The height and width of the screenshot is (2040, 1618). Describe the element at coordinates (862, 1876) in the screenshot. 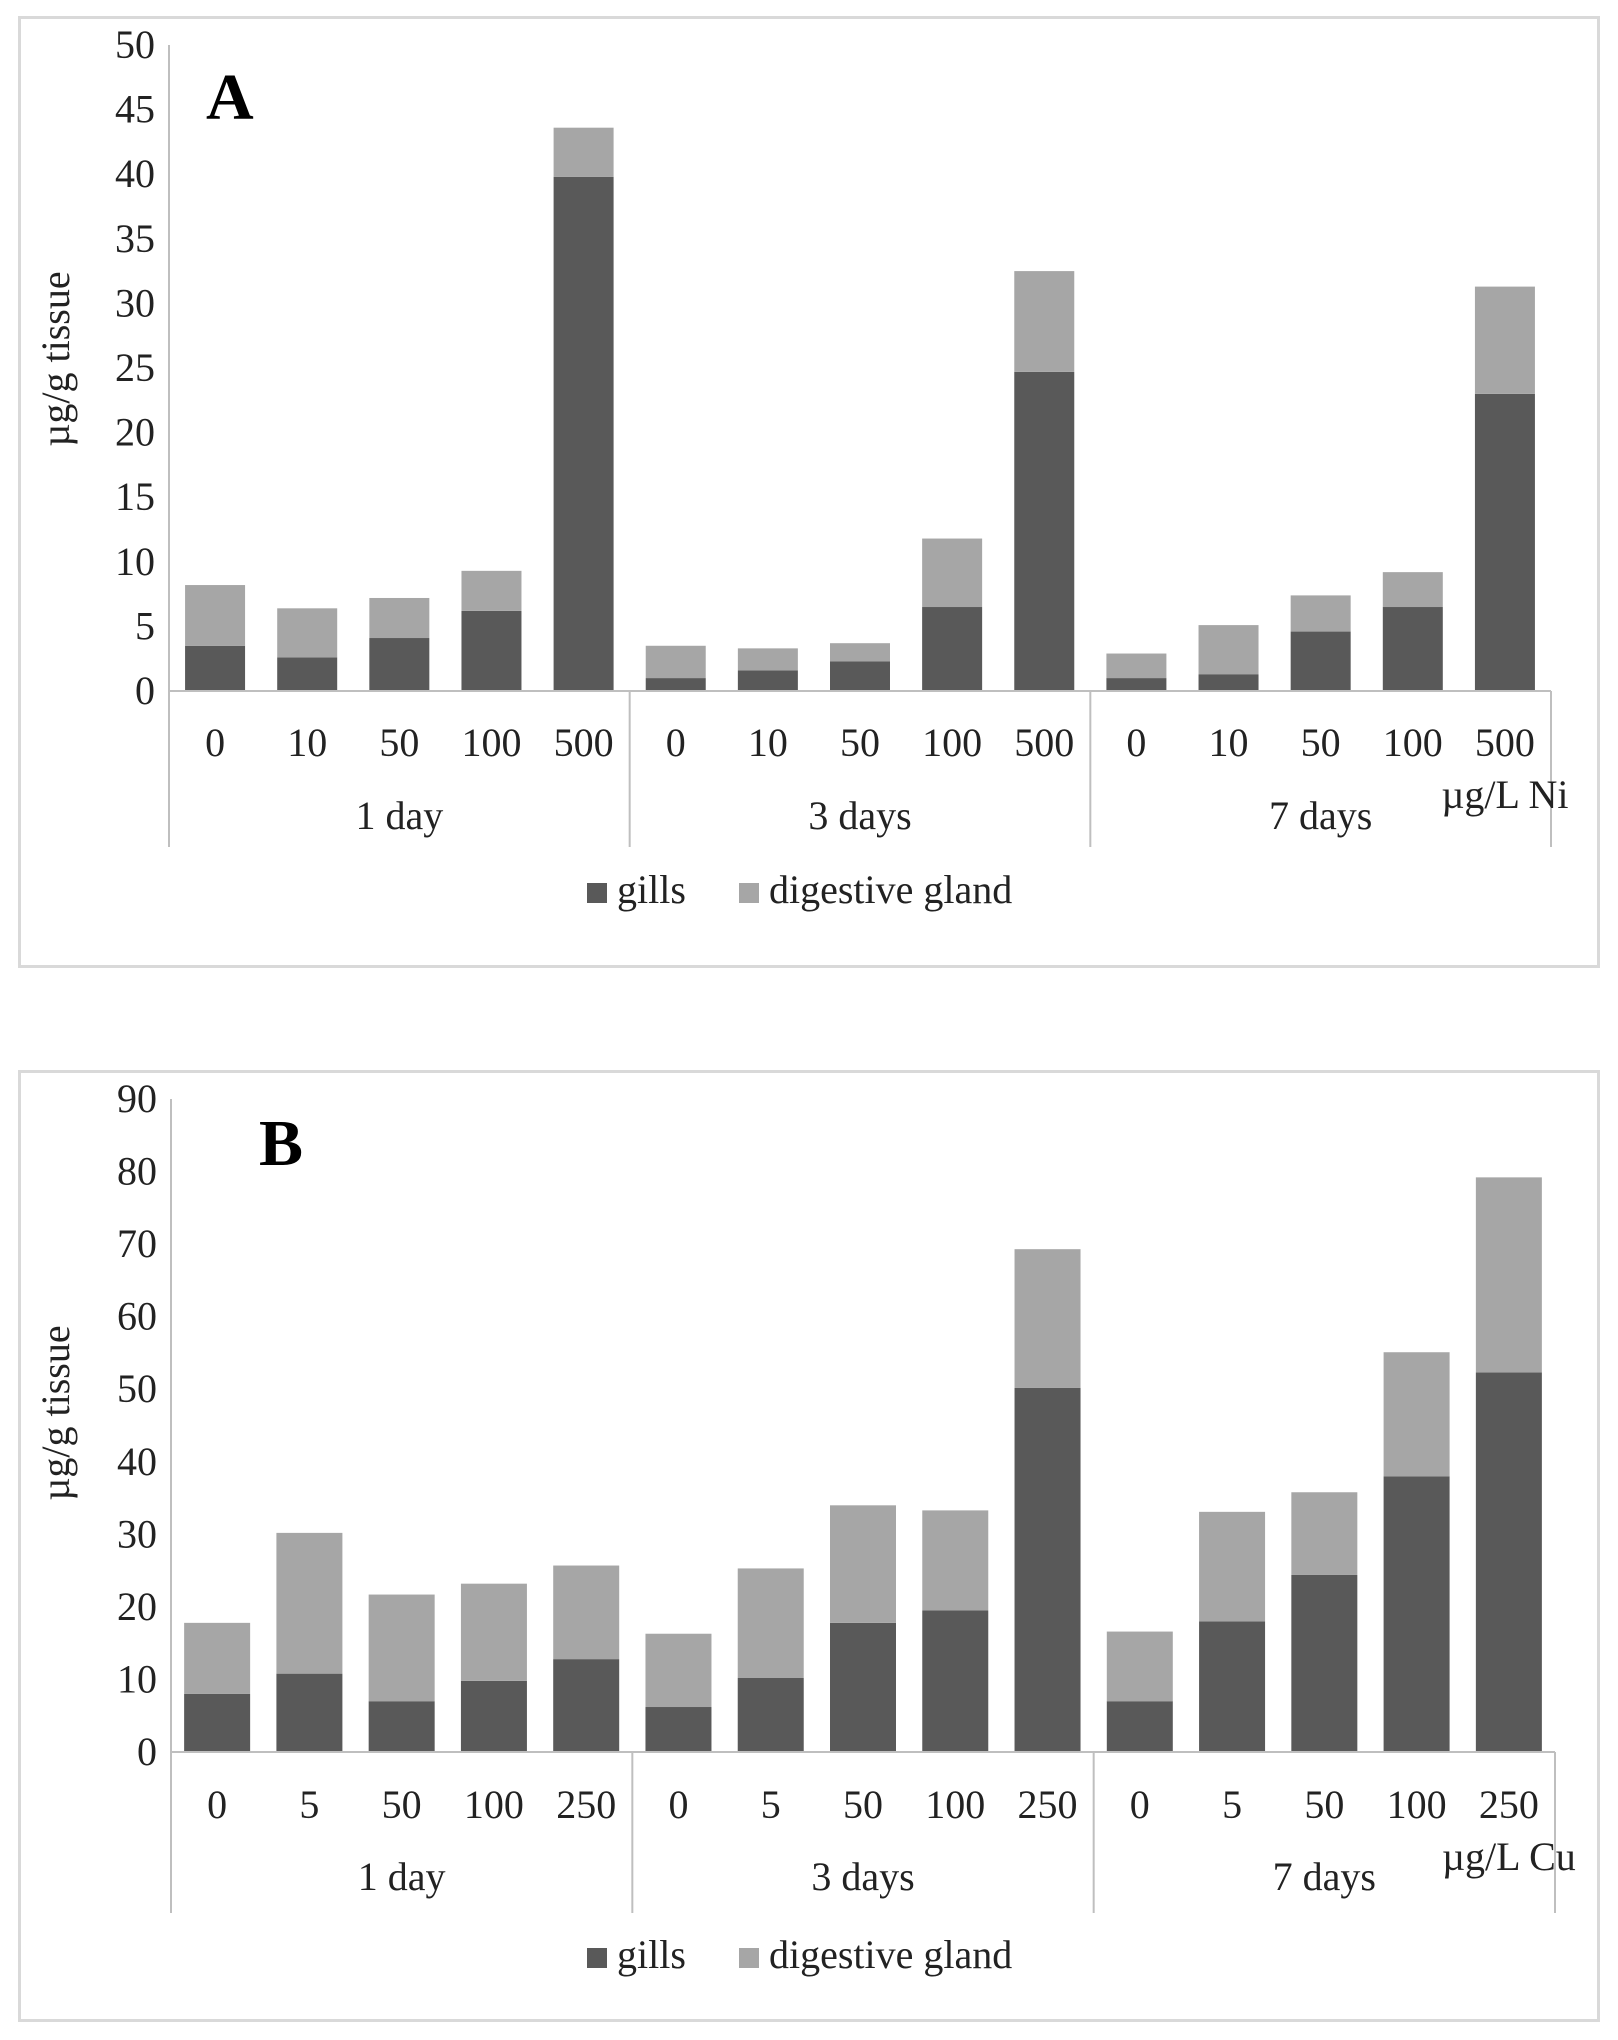

I see `x-group-label: 3 days` at that location.